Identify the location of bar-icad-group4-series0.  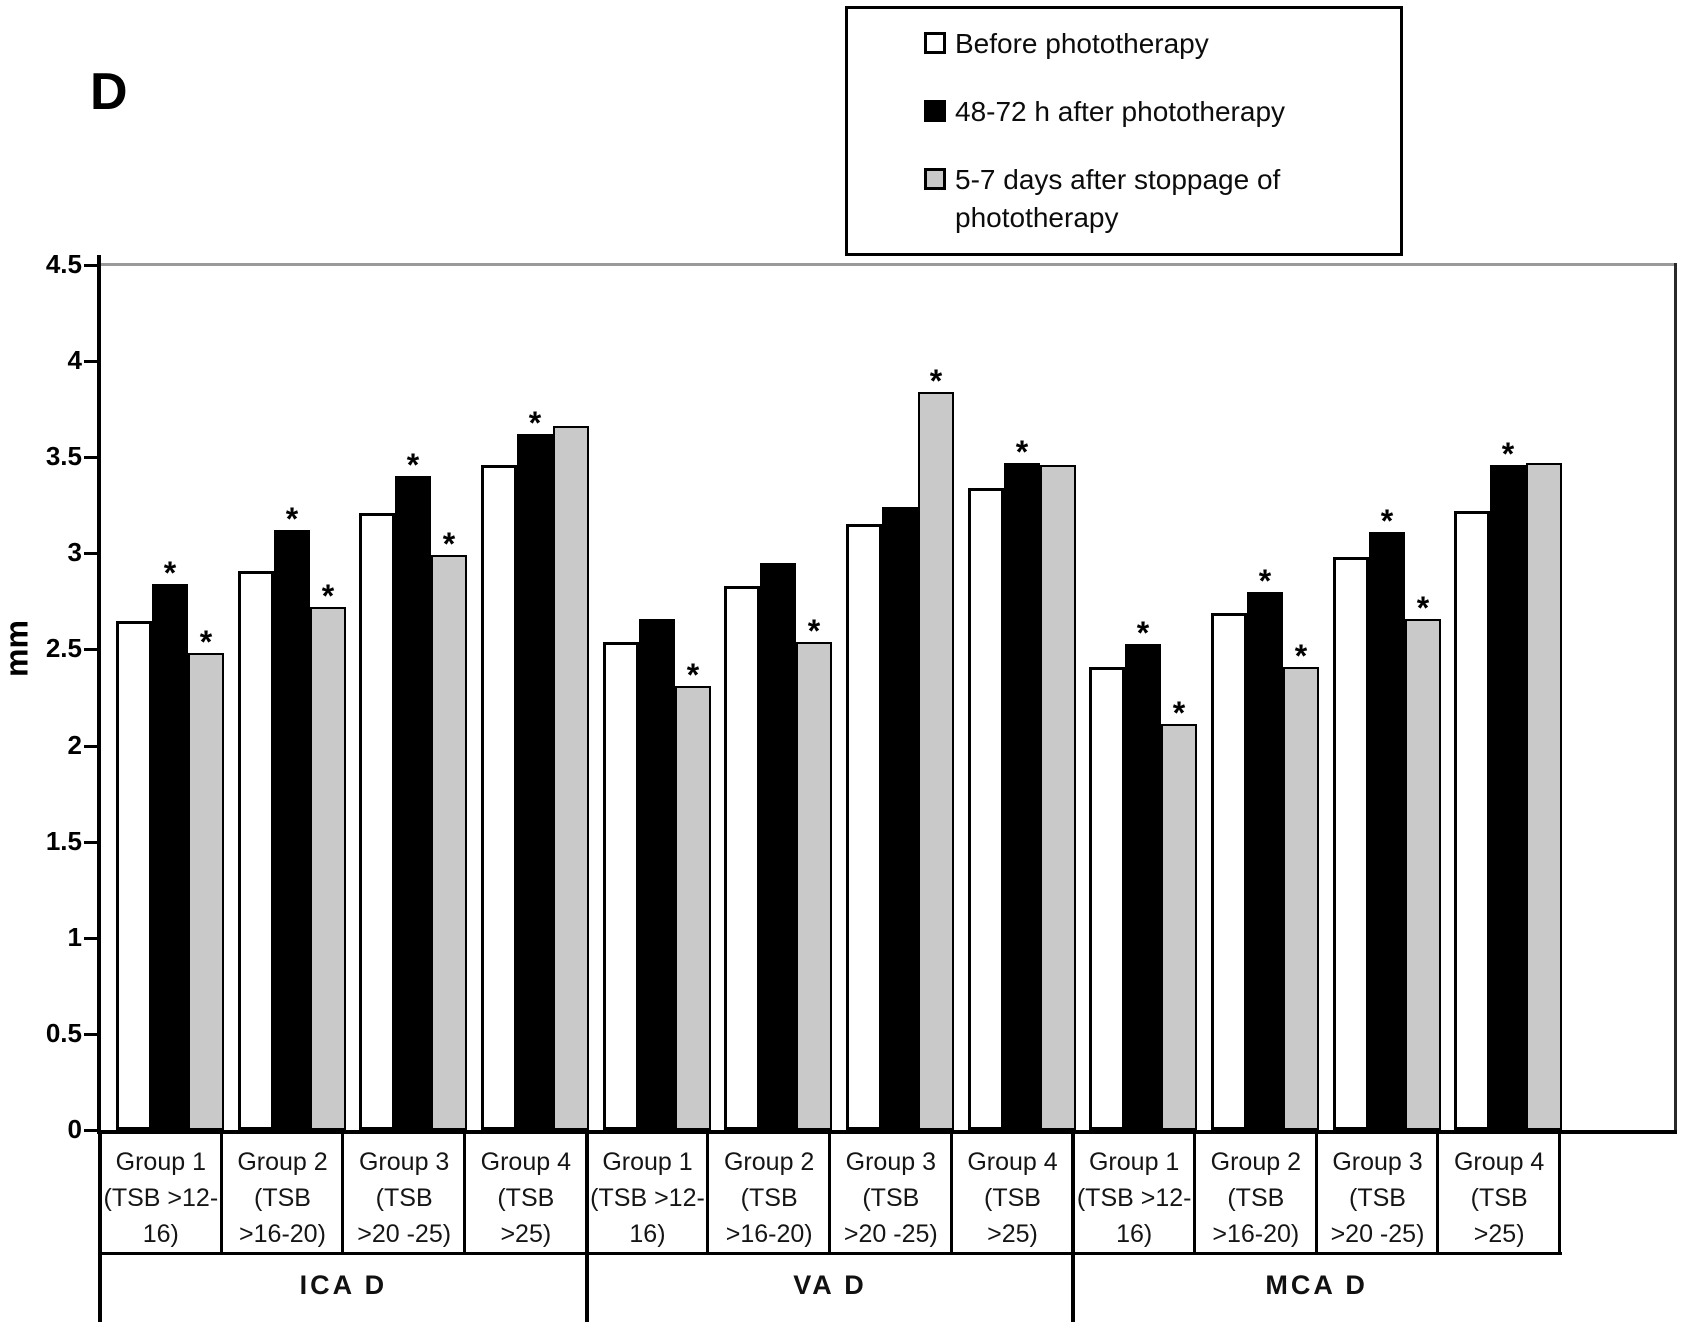
(499, 797).